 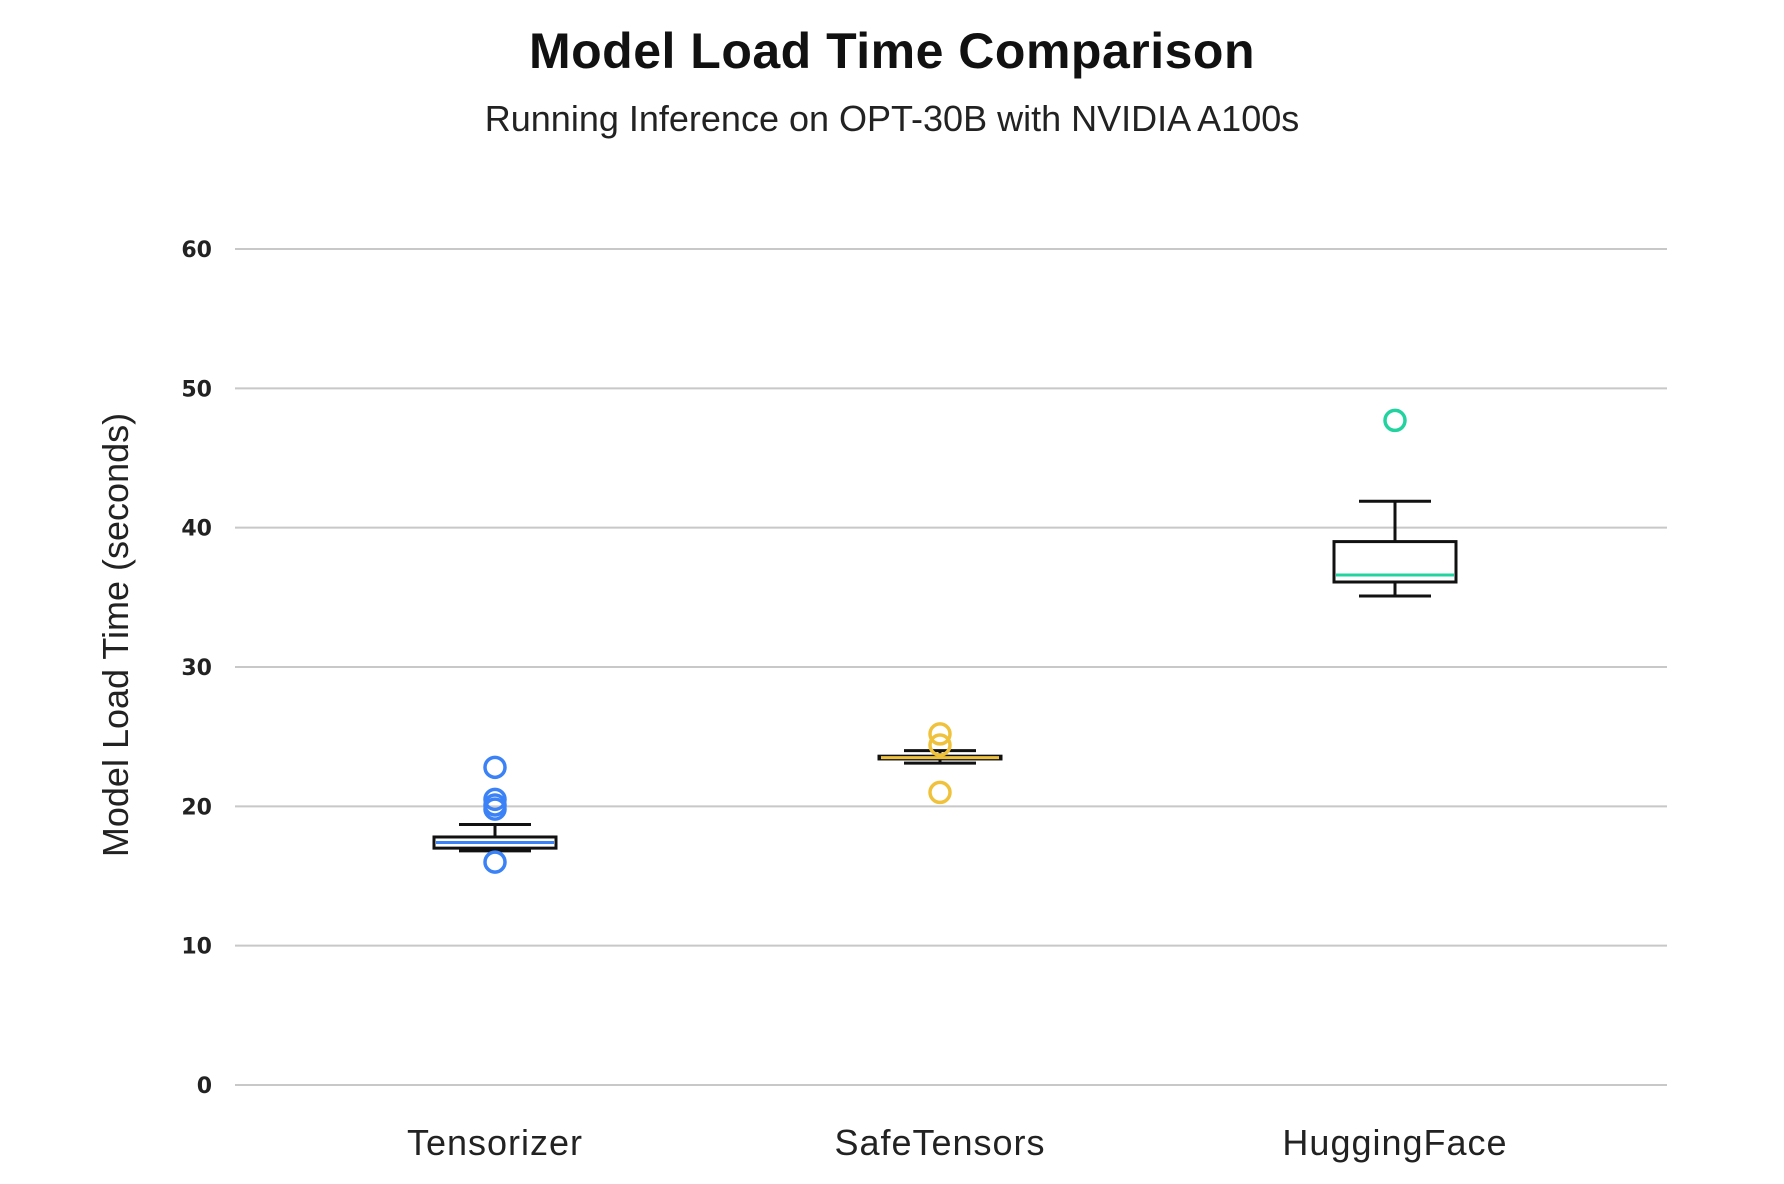 What do you see at coordinates (196, 250) in the screenshot?
I see `y-tick-label: 60` at bounding box center [196, 250].